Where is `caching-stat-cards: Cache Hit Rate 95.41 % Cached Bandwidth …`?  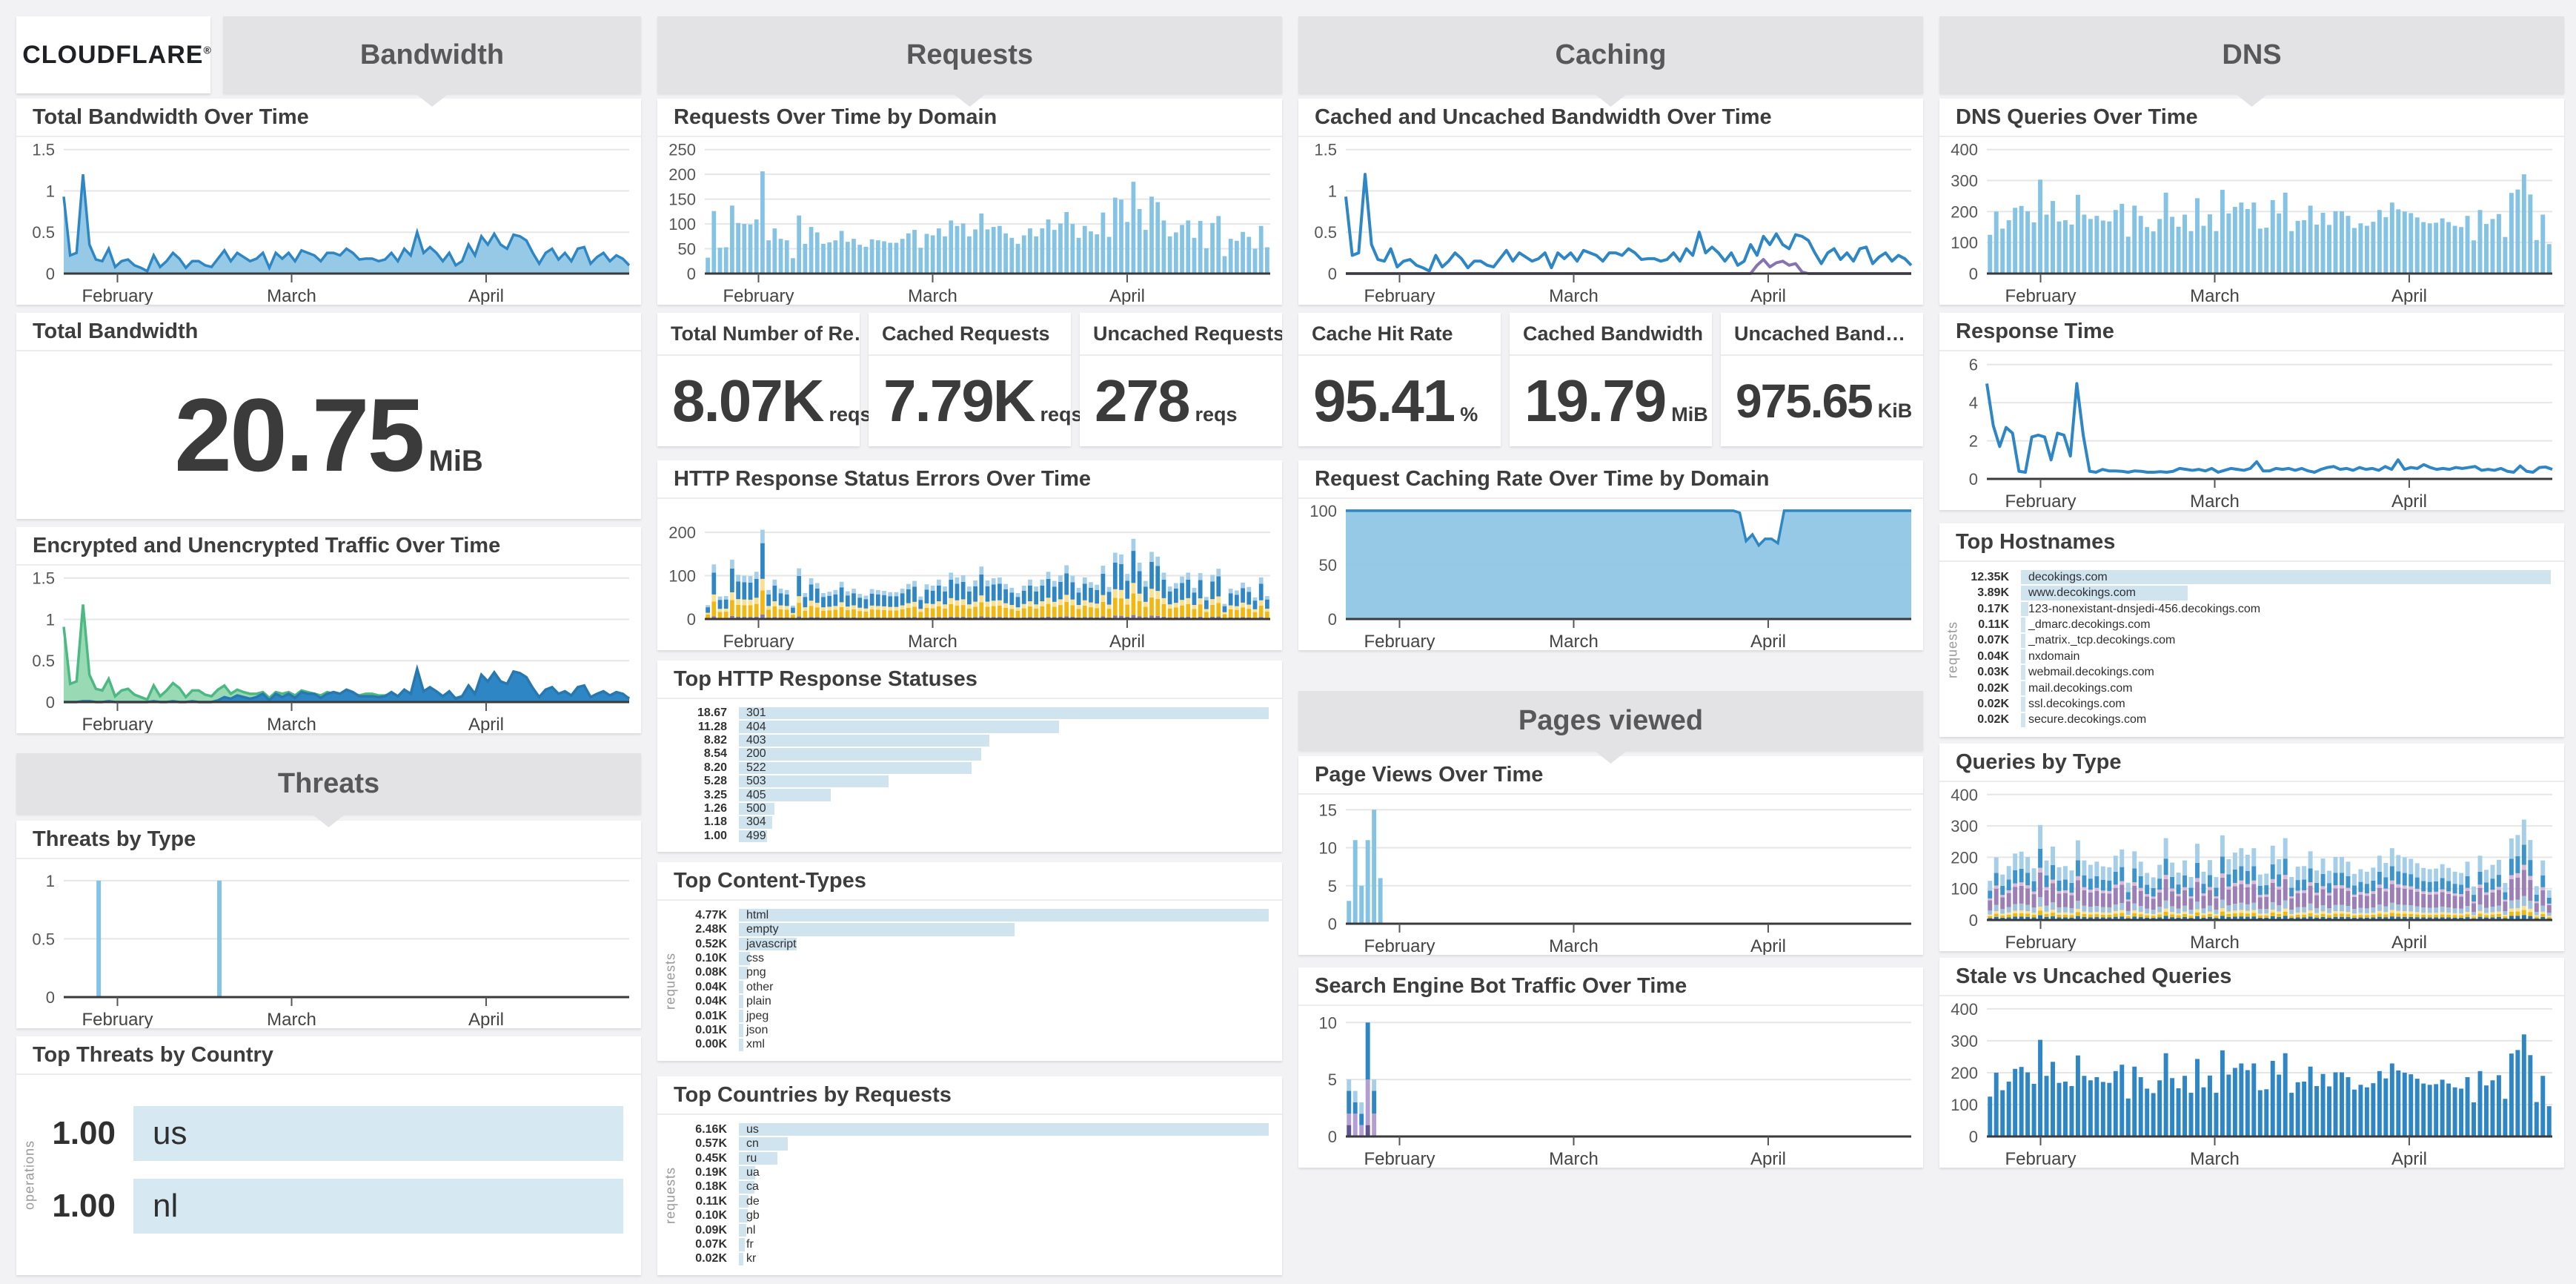 caching-stat-cards: Cache Hit Rate 95.41 % Cached Bandwidth … is located at coordinates (1611, 379).